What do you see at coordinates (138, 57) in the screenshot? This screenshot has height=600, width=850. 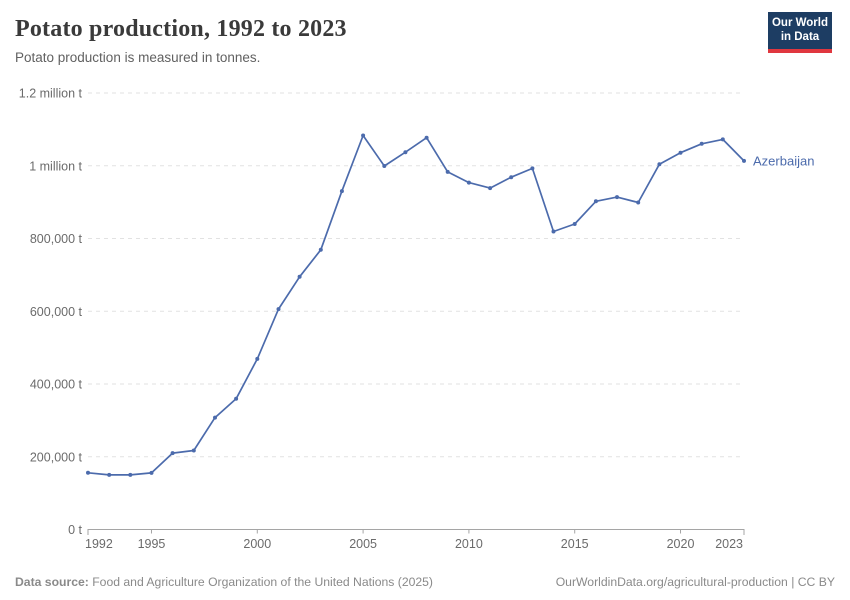 I see `chart-subtitle: Potato production is measured in tonnes.` at bounding box center [138, 57].